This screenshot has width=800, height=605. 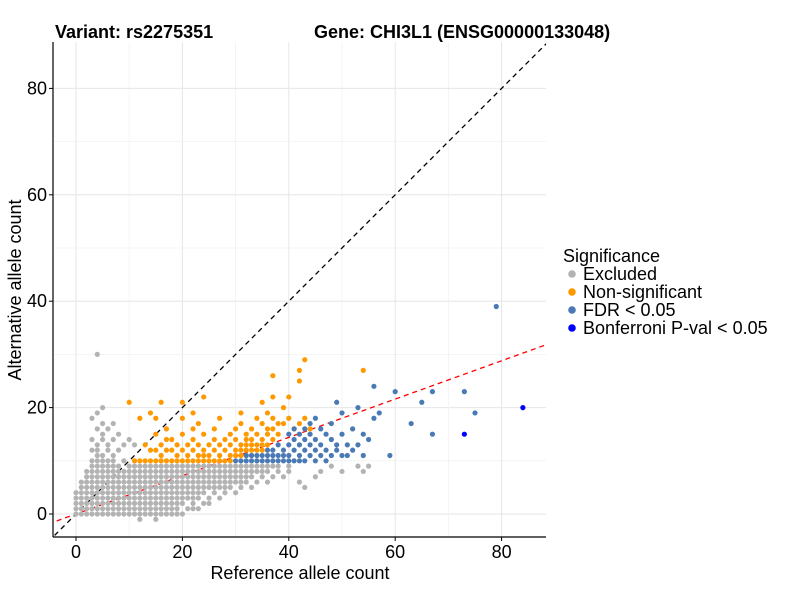 I want to click on x-tick-label: 80, so click(x=502, y=552).